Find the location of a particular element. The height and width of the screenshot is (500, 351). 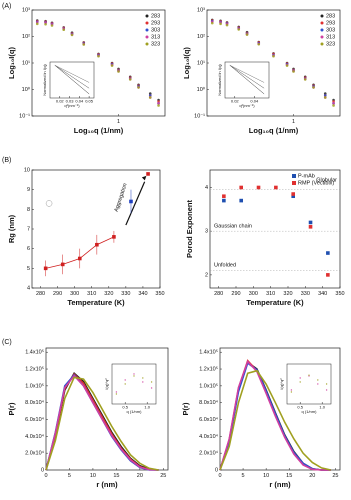

y-tick-label: 6 is located at coordinates (28, 249).